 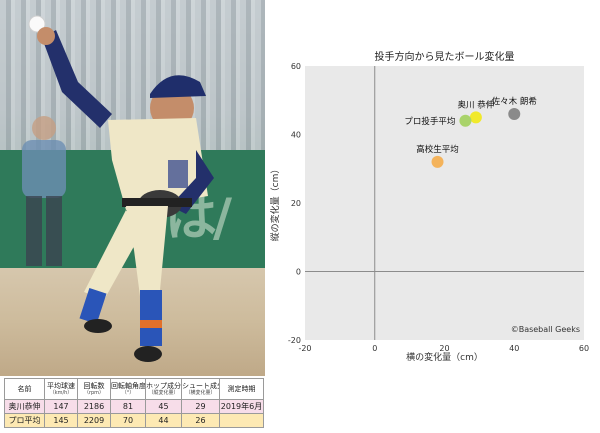 What do you see at coordinates (163, 420) in the screenshot?
I see `table-cell: 44` at bounding box center [163, 420].